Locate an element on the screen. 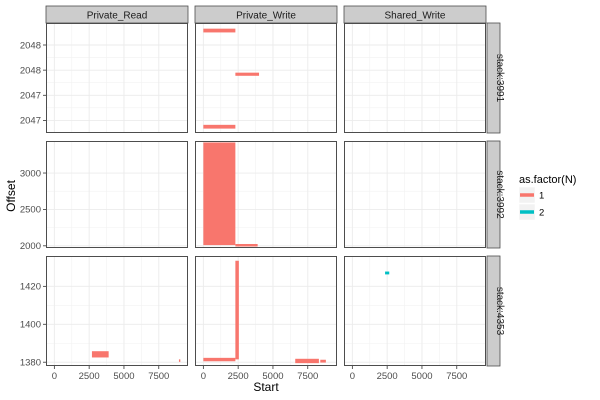 Image resolution: width=600 pixels, height=400 pixels. y-tick-label: 1380 is located at coordinates (30, 363).